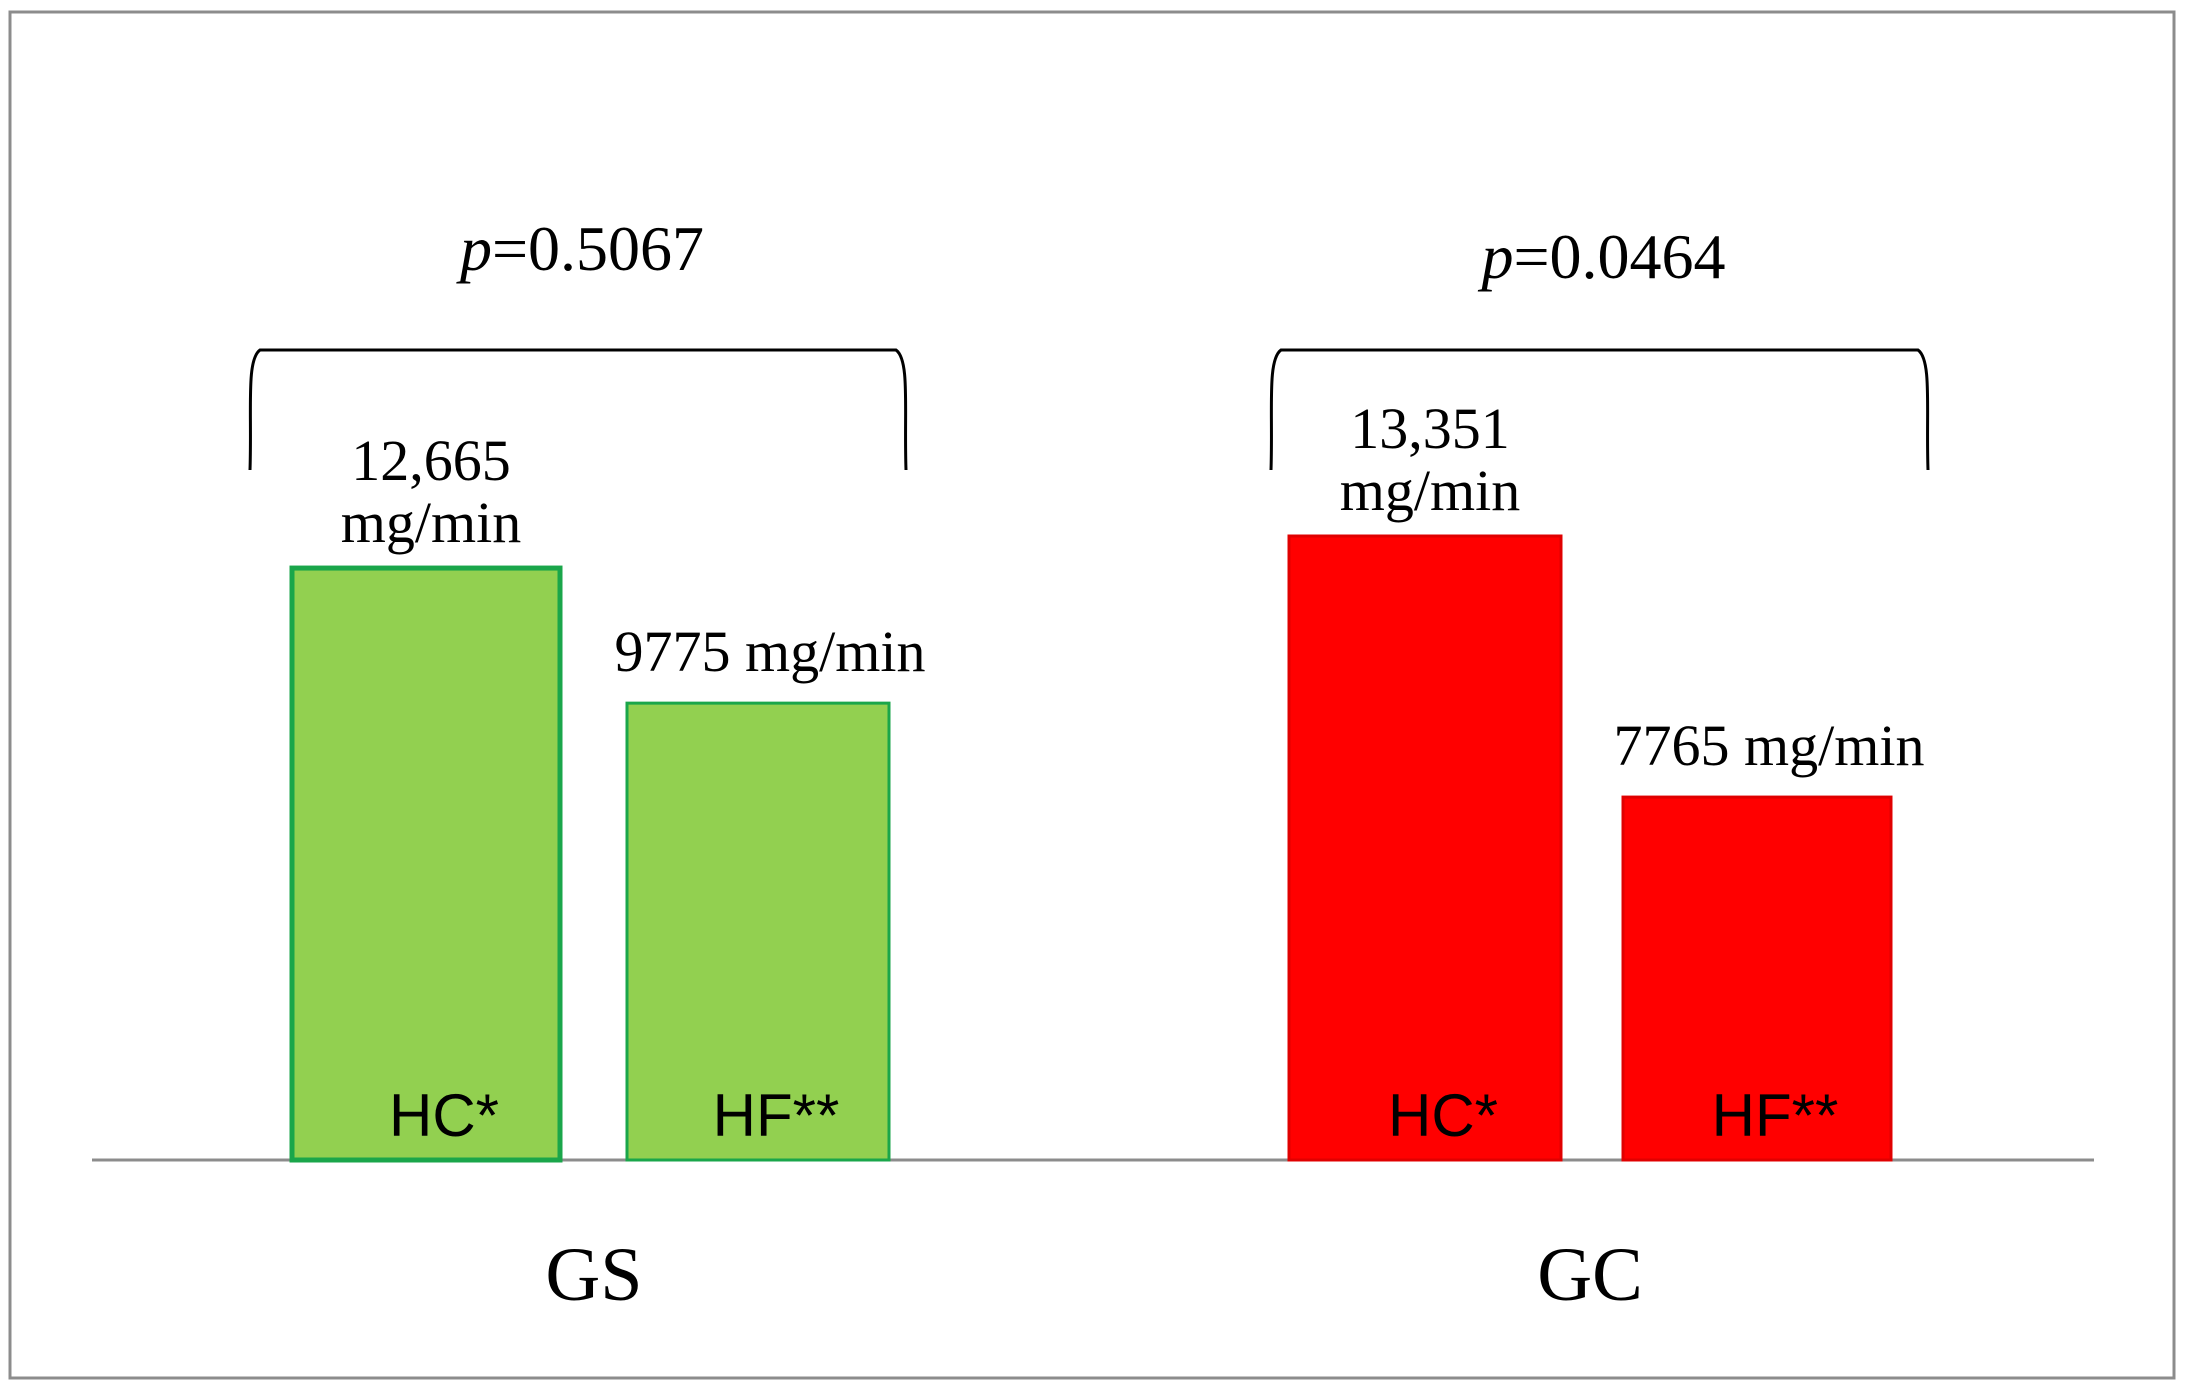 The height and width of the screenshot is (1390, 2186). Describe the element at coordinates (770, 651) in the screenshot. I see `data-label: 9775 mg/min` at that location.